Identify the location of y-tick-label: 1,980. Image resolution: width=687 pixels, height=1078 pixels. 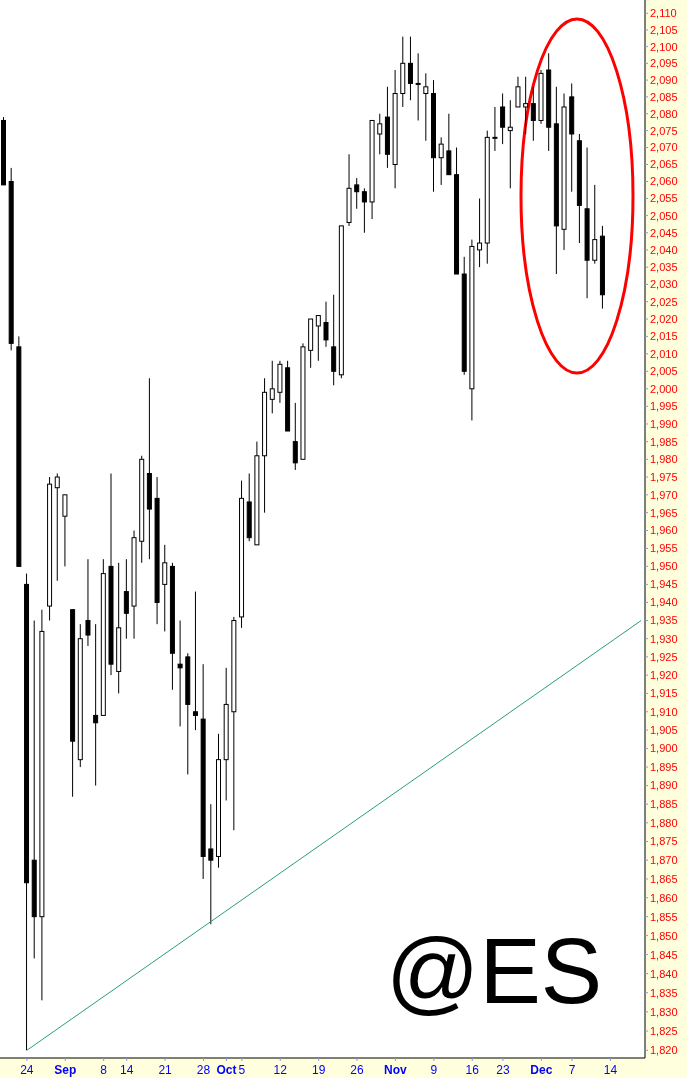
(664, 459).